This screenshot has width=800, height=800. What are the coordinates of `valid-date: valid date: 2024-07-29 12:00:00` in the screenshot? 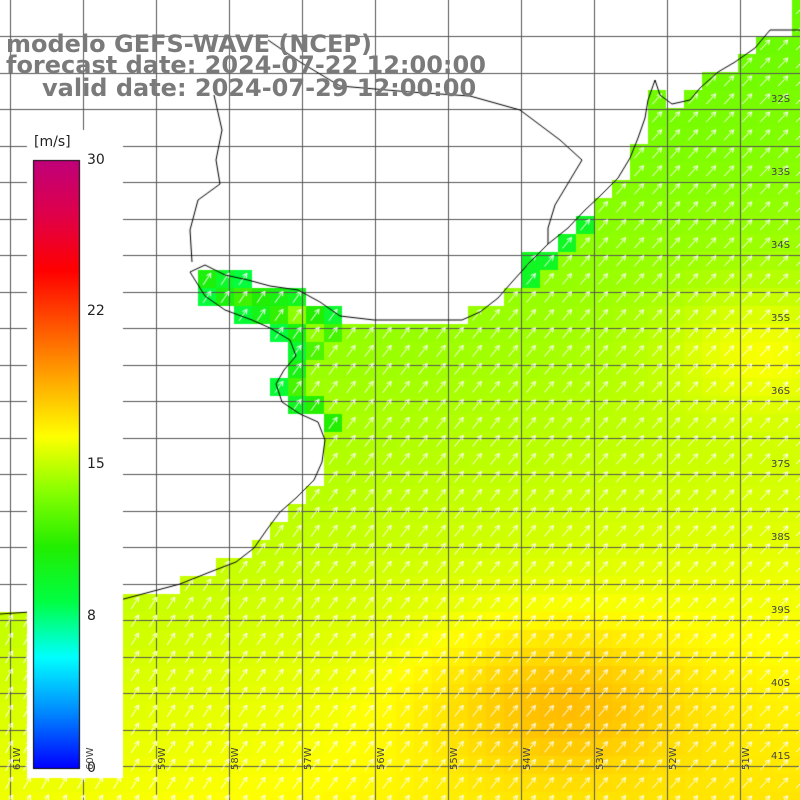 It's located at (259, 88).